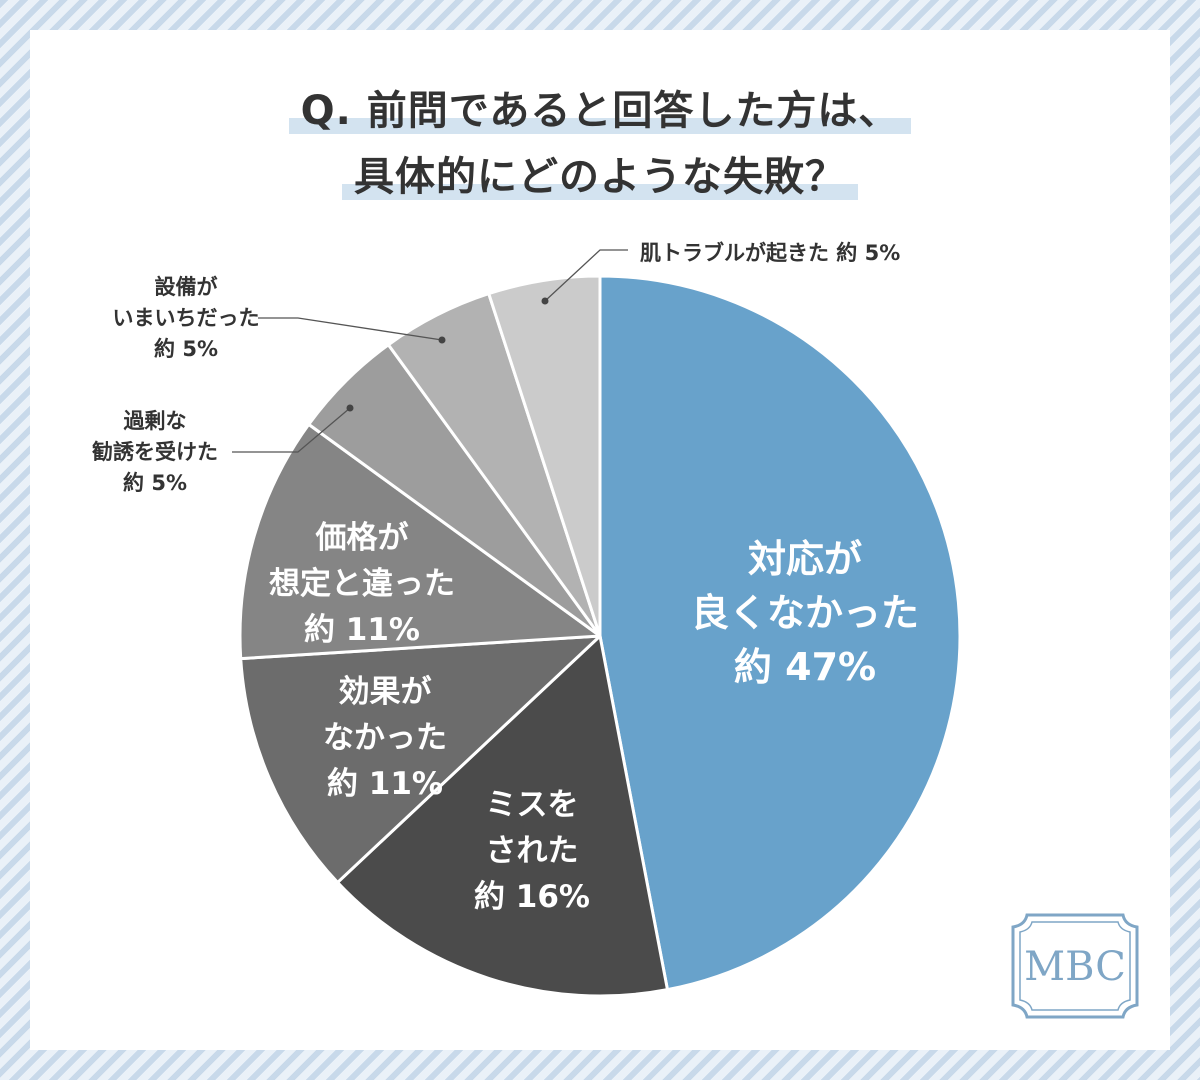  I want to click on slice-label-6: 肌トラブルが起きた 約 5%, so click(770, 253).